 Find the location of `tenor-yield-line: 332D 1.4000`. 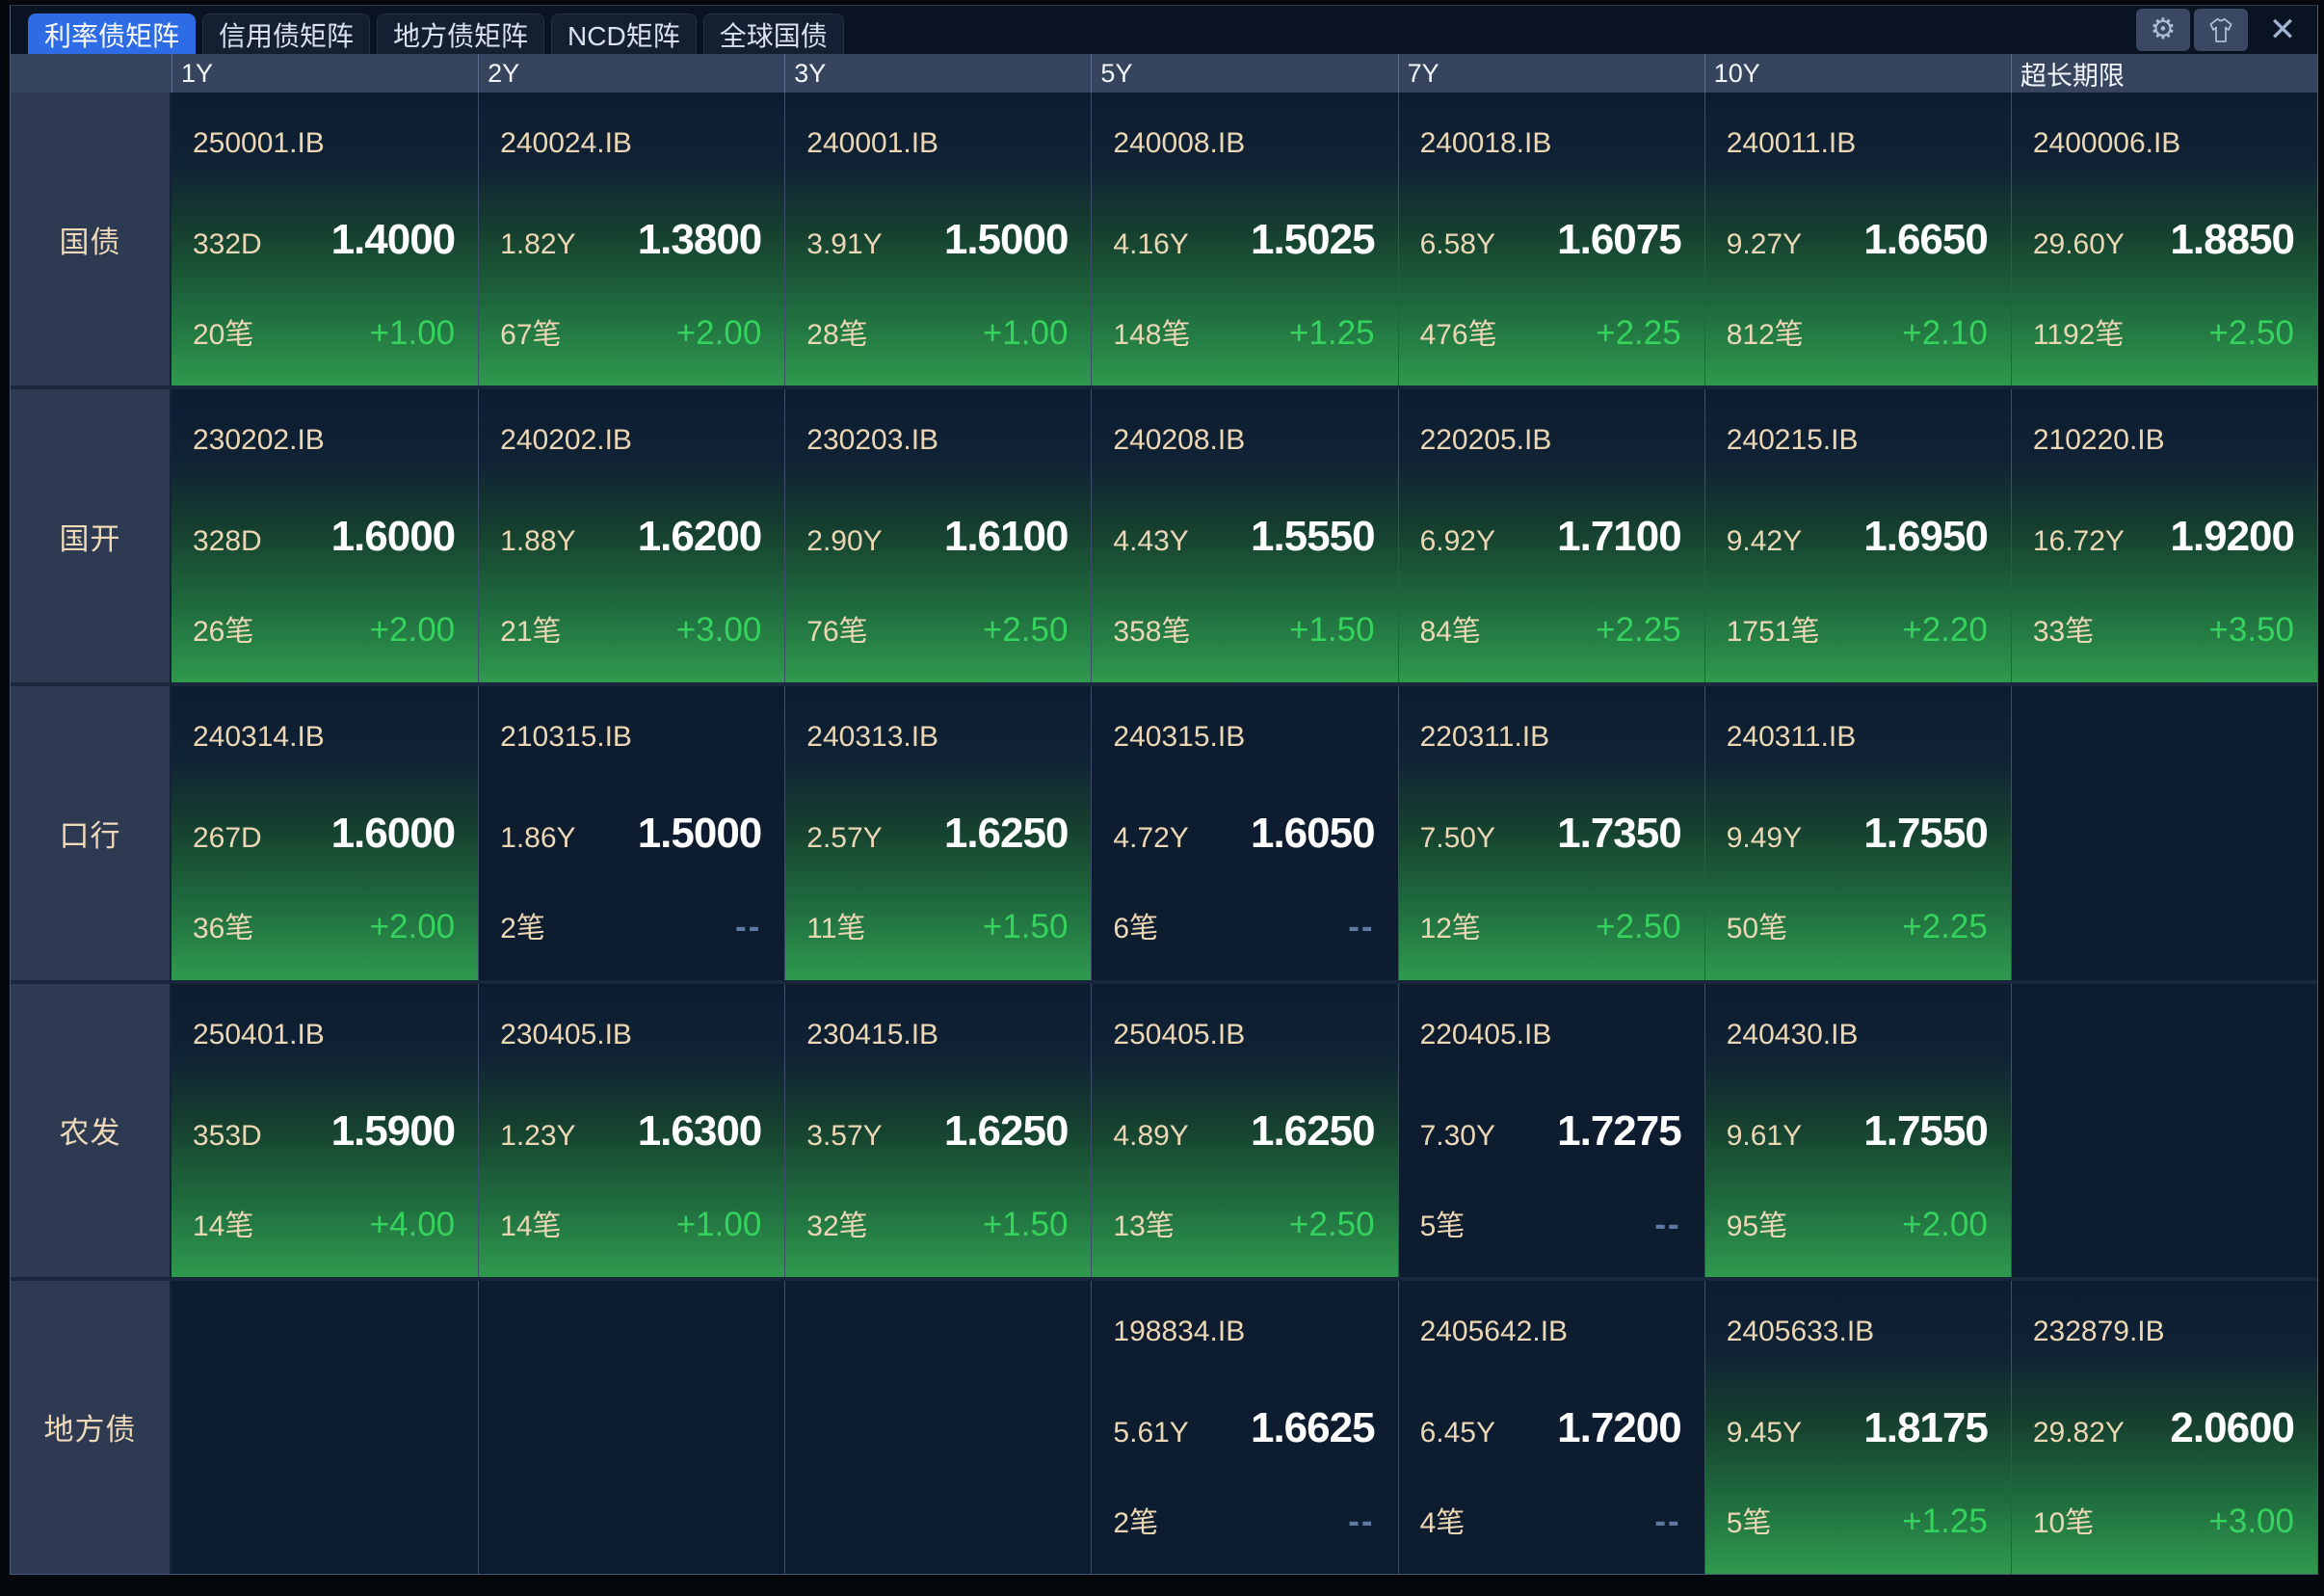

tenor-yield-line: 332D 1.4000 is located at coordinates (325, 240).